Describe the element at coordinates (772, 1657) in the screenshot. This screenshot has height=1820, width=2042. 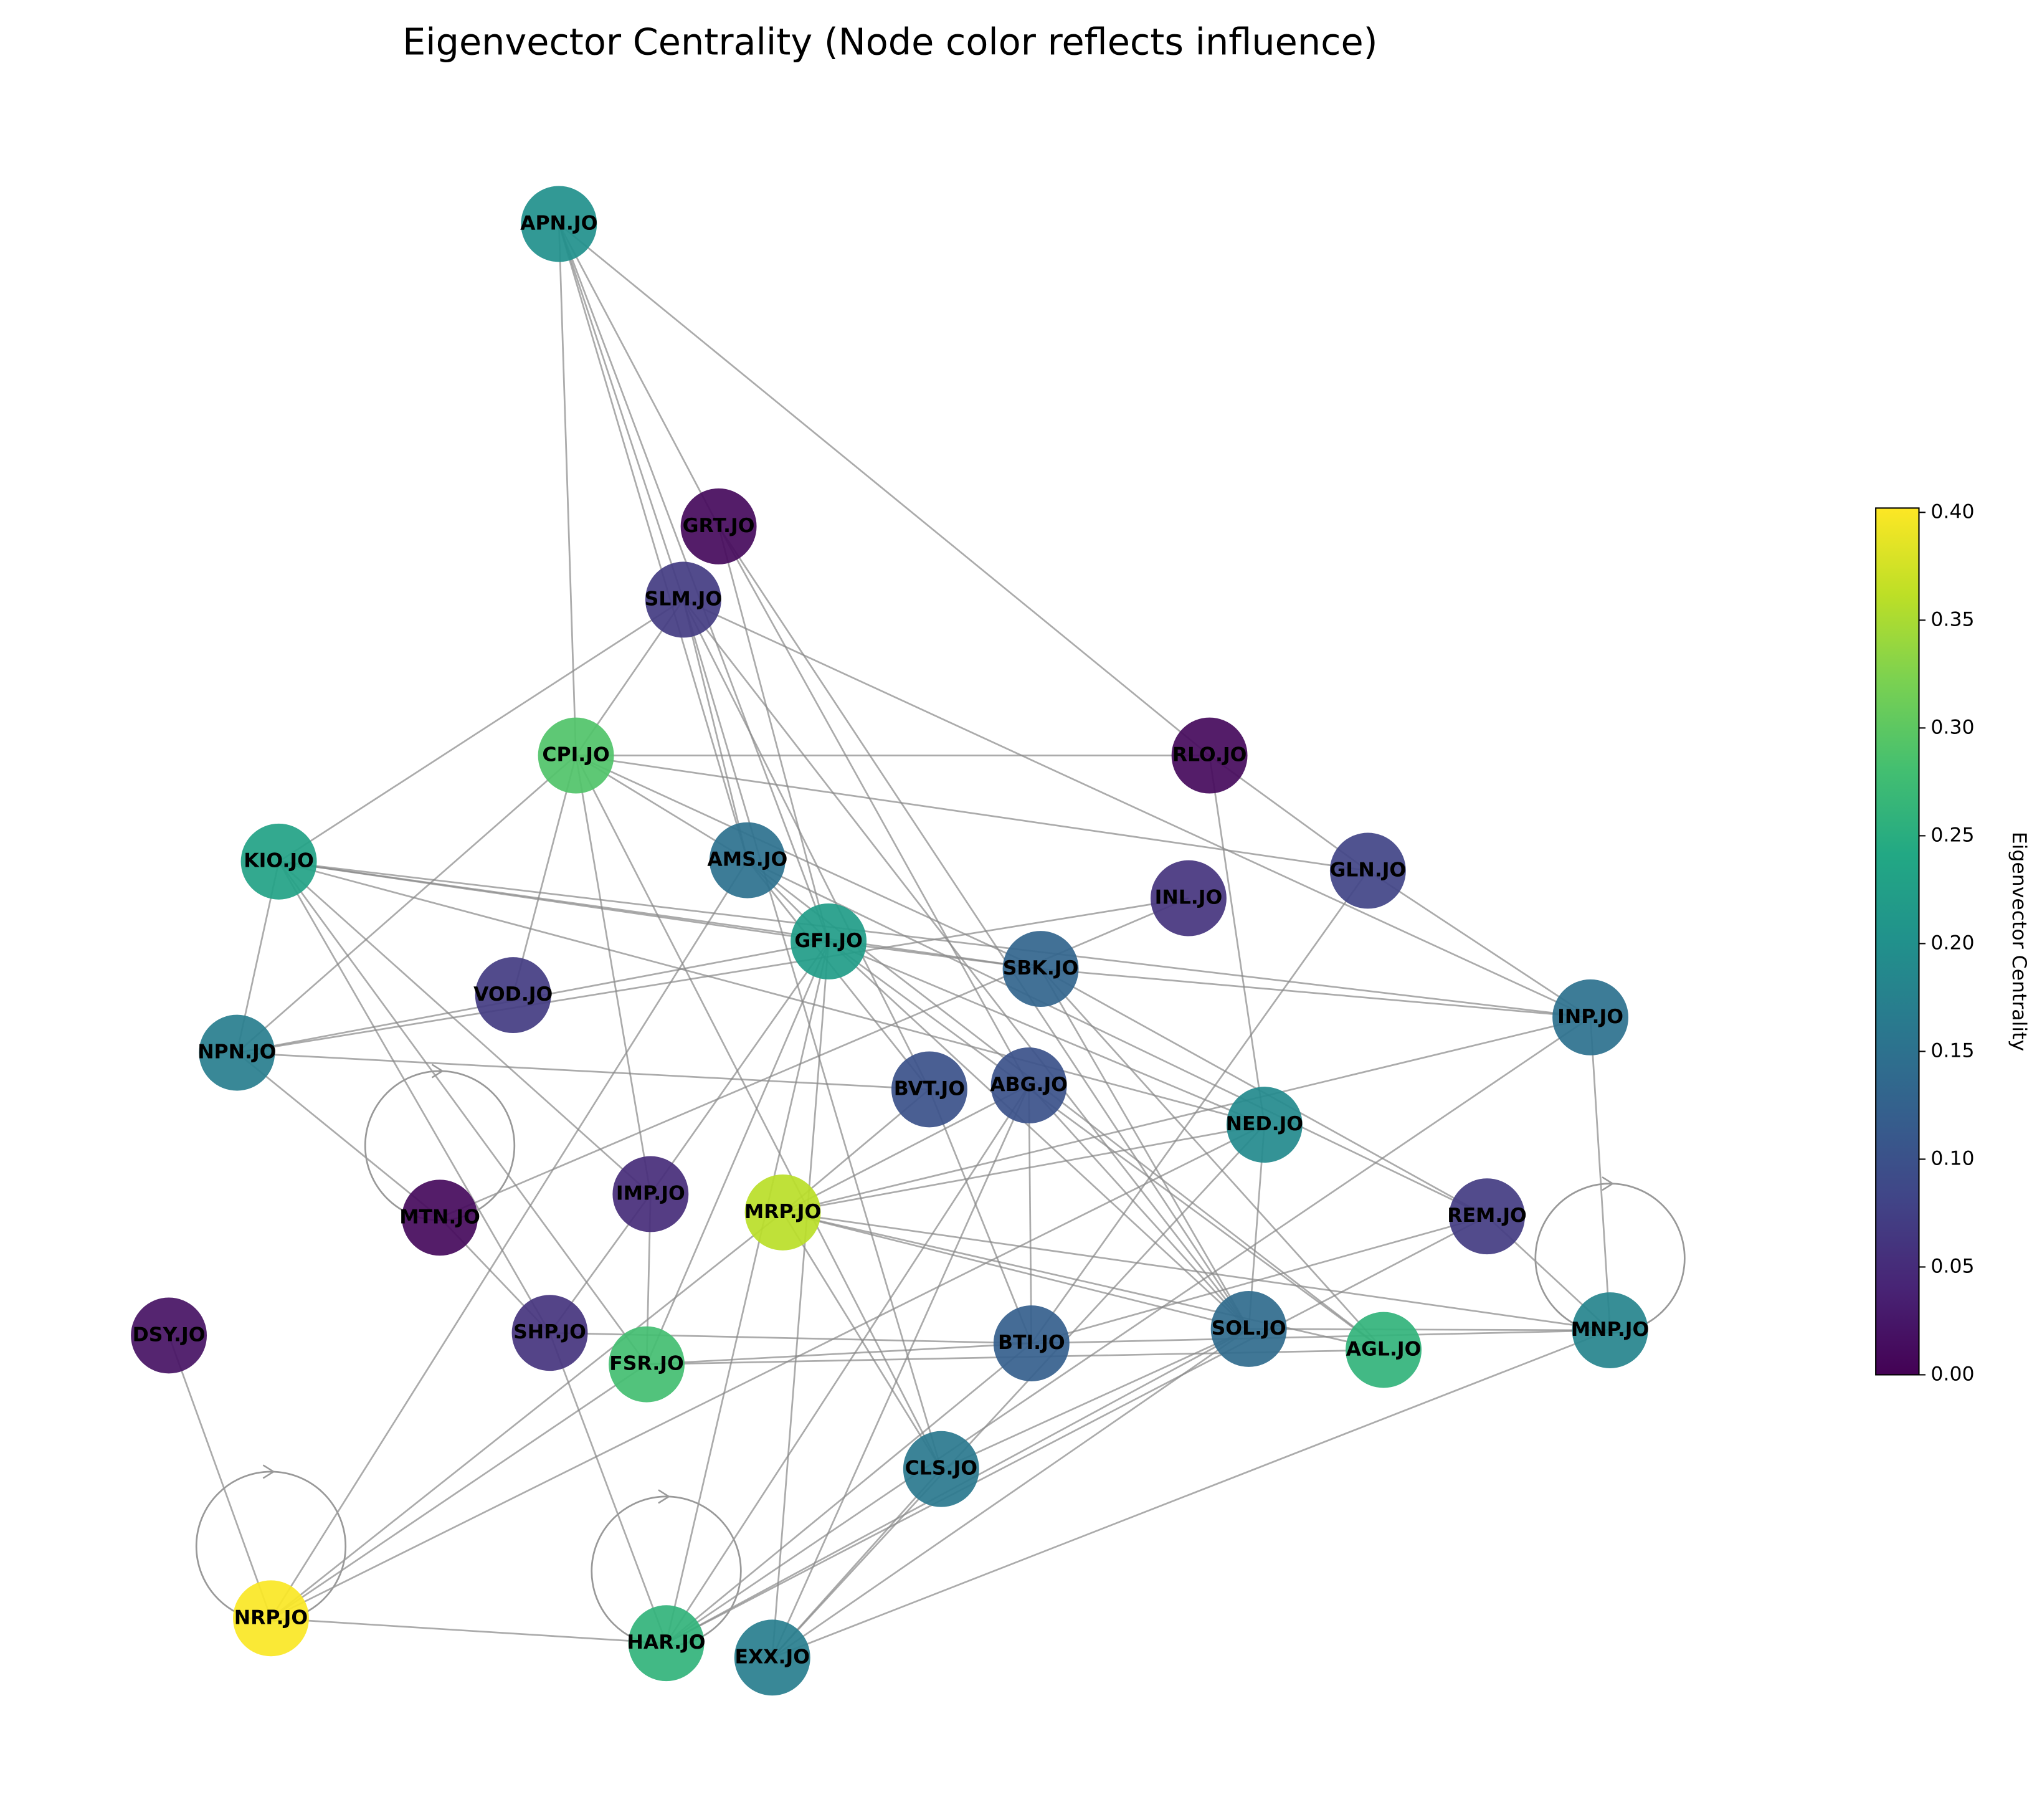
I see `node-label: EXX.JO` at that location.